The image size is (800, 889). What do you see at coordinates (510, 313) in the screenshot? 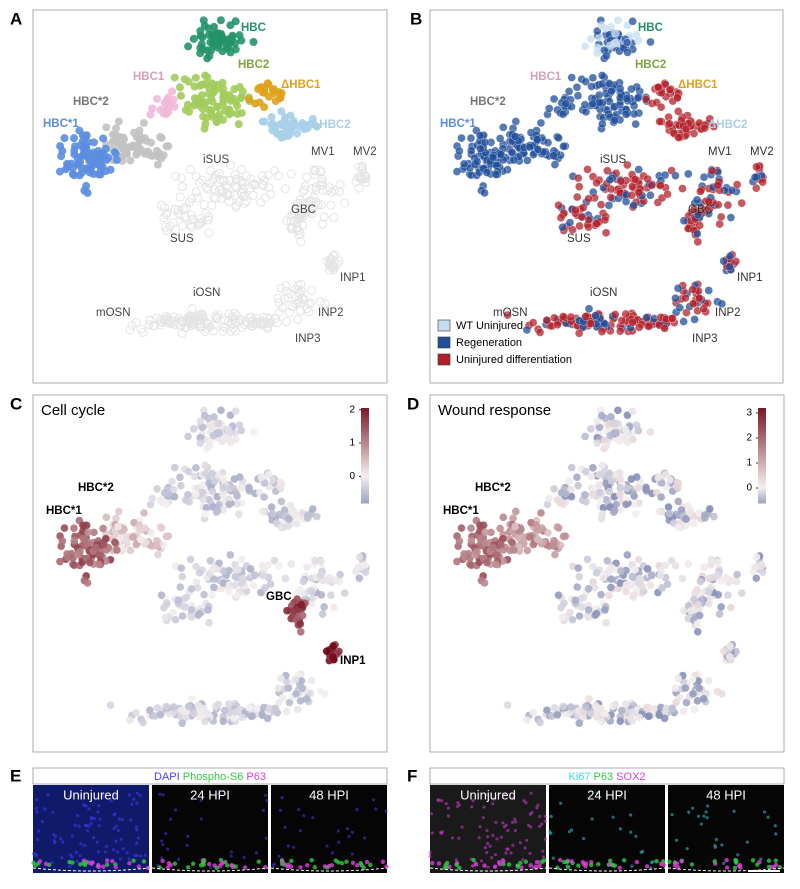
I see `cluster-label: mOSN` at bounding box center [510, 313].